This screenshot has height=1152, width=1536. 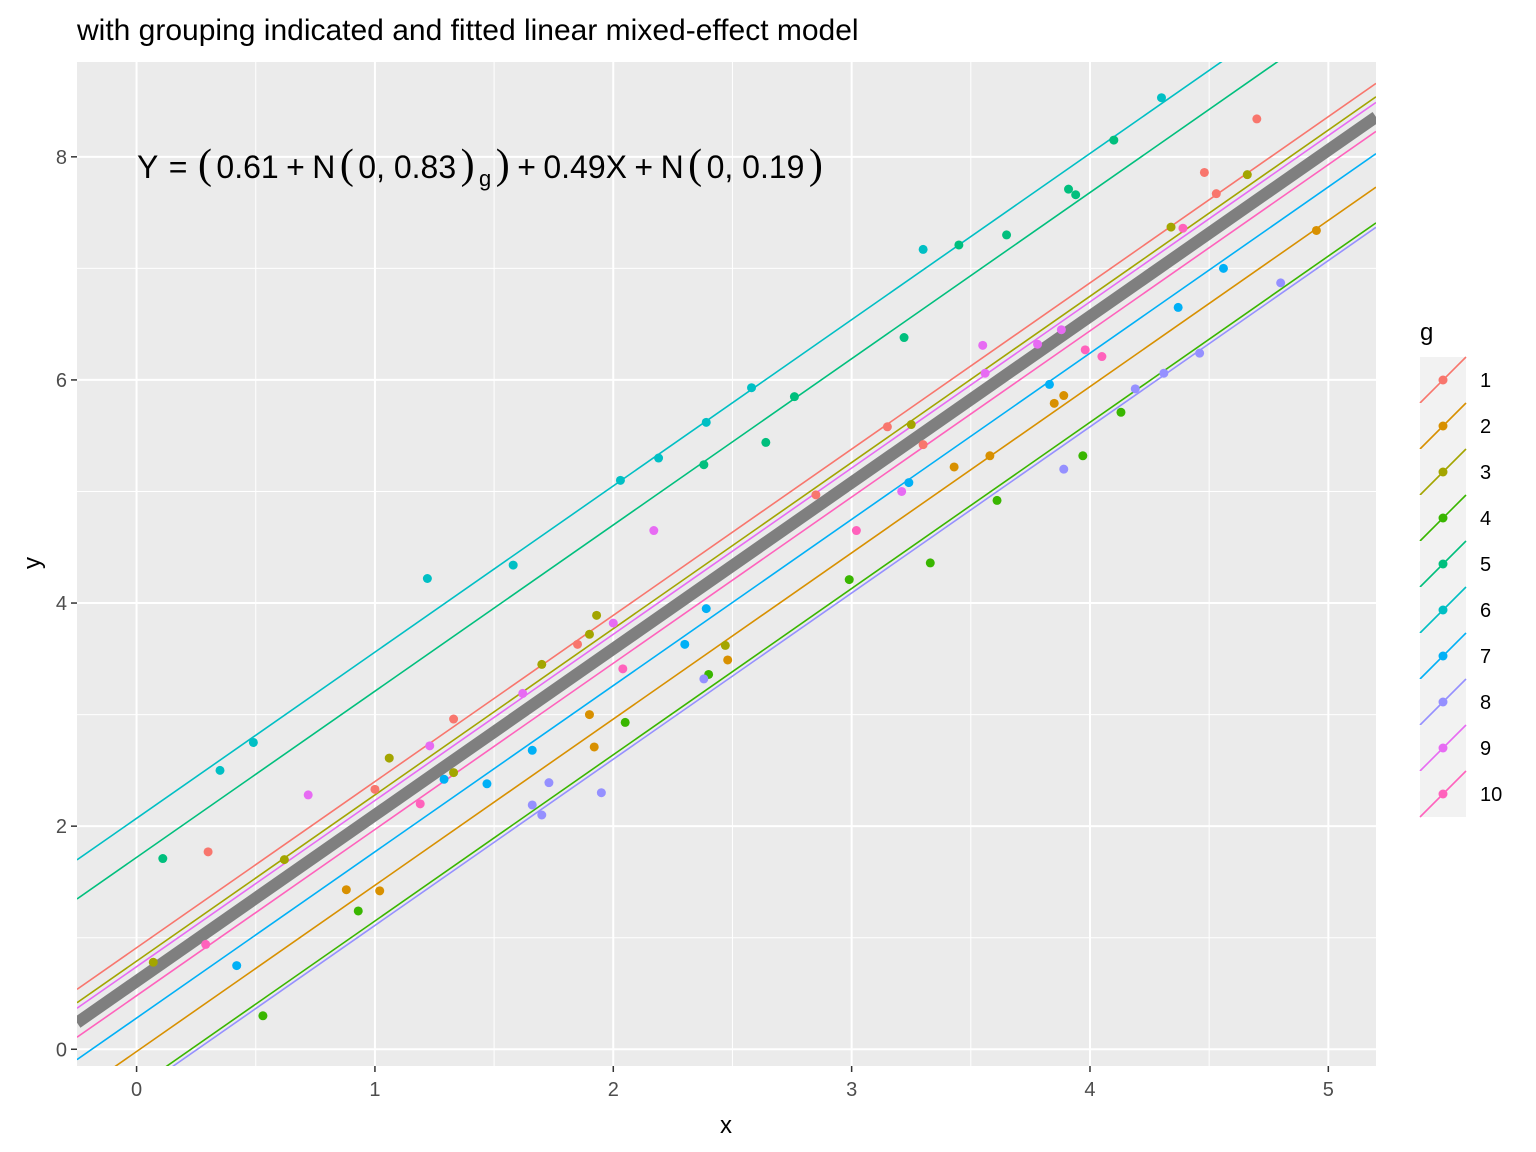 What do you see at coordinates (1485, 565) in the screenshot?
I see `legend-label-g5: 5` at bounding box center [1485, 565].